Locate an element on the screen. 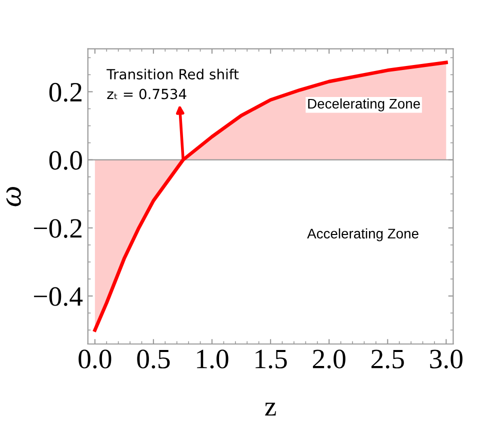 This screenshot has width=491, height=436. y-axis-title: ω is located at coordinates (13, 196).